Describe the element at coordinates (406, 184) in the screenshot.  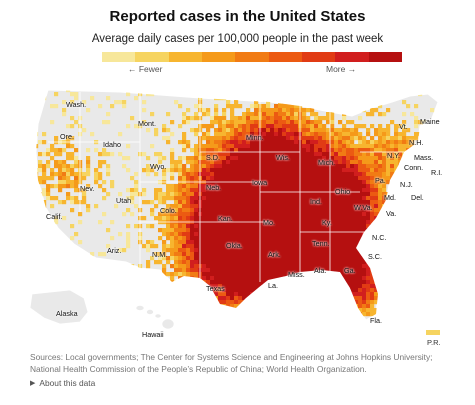
I see `state-label-nj: N.J.` at that location.